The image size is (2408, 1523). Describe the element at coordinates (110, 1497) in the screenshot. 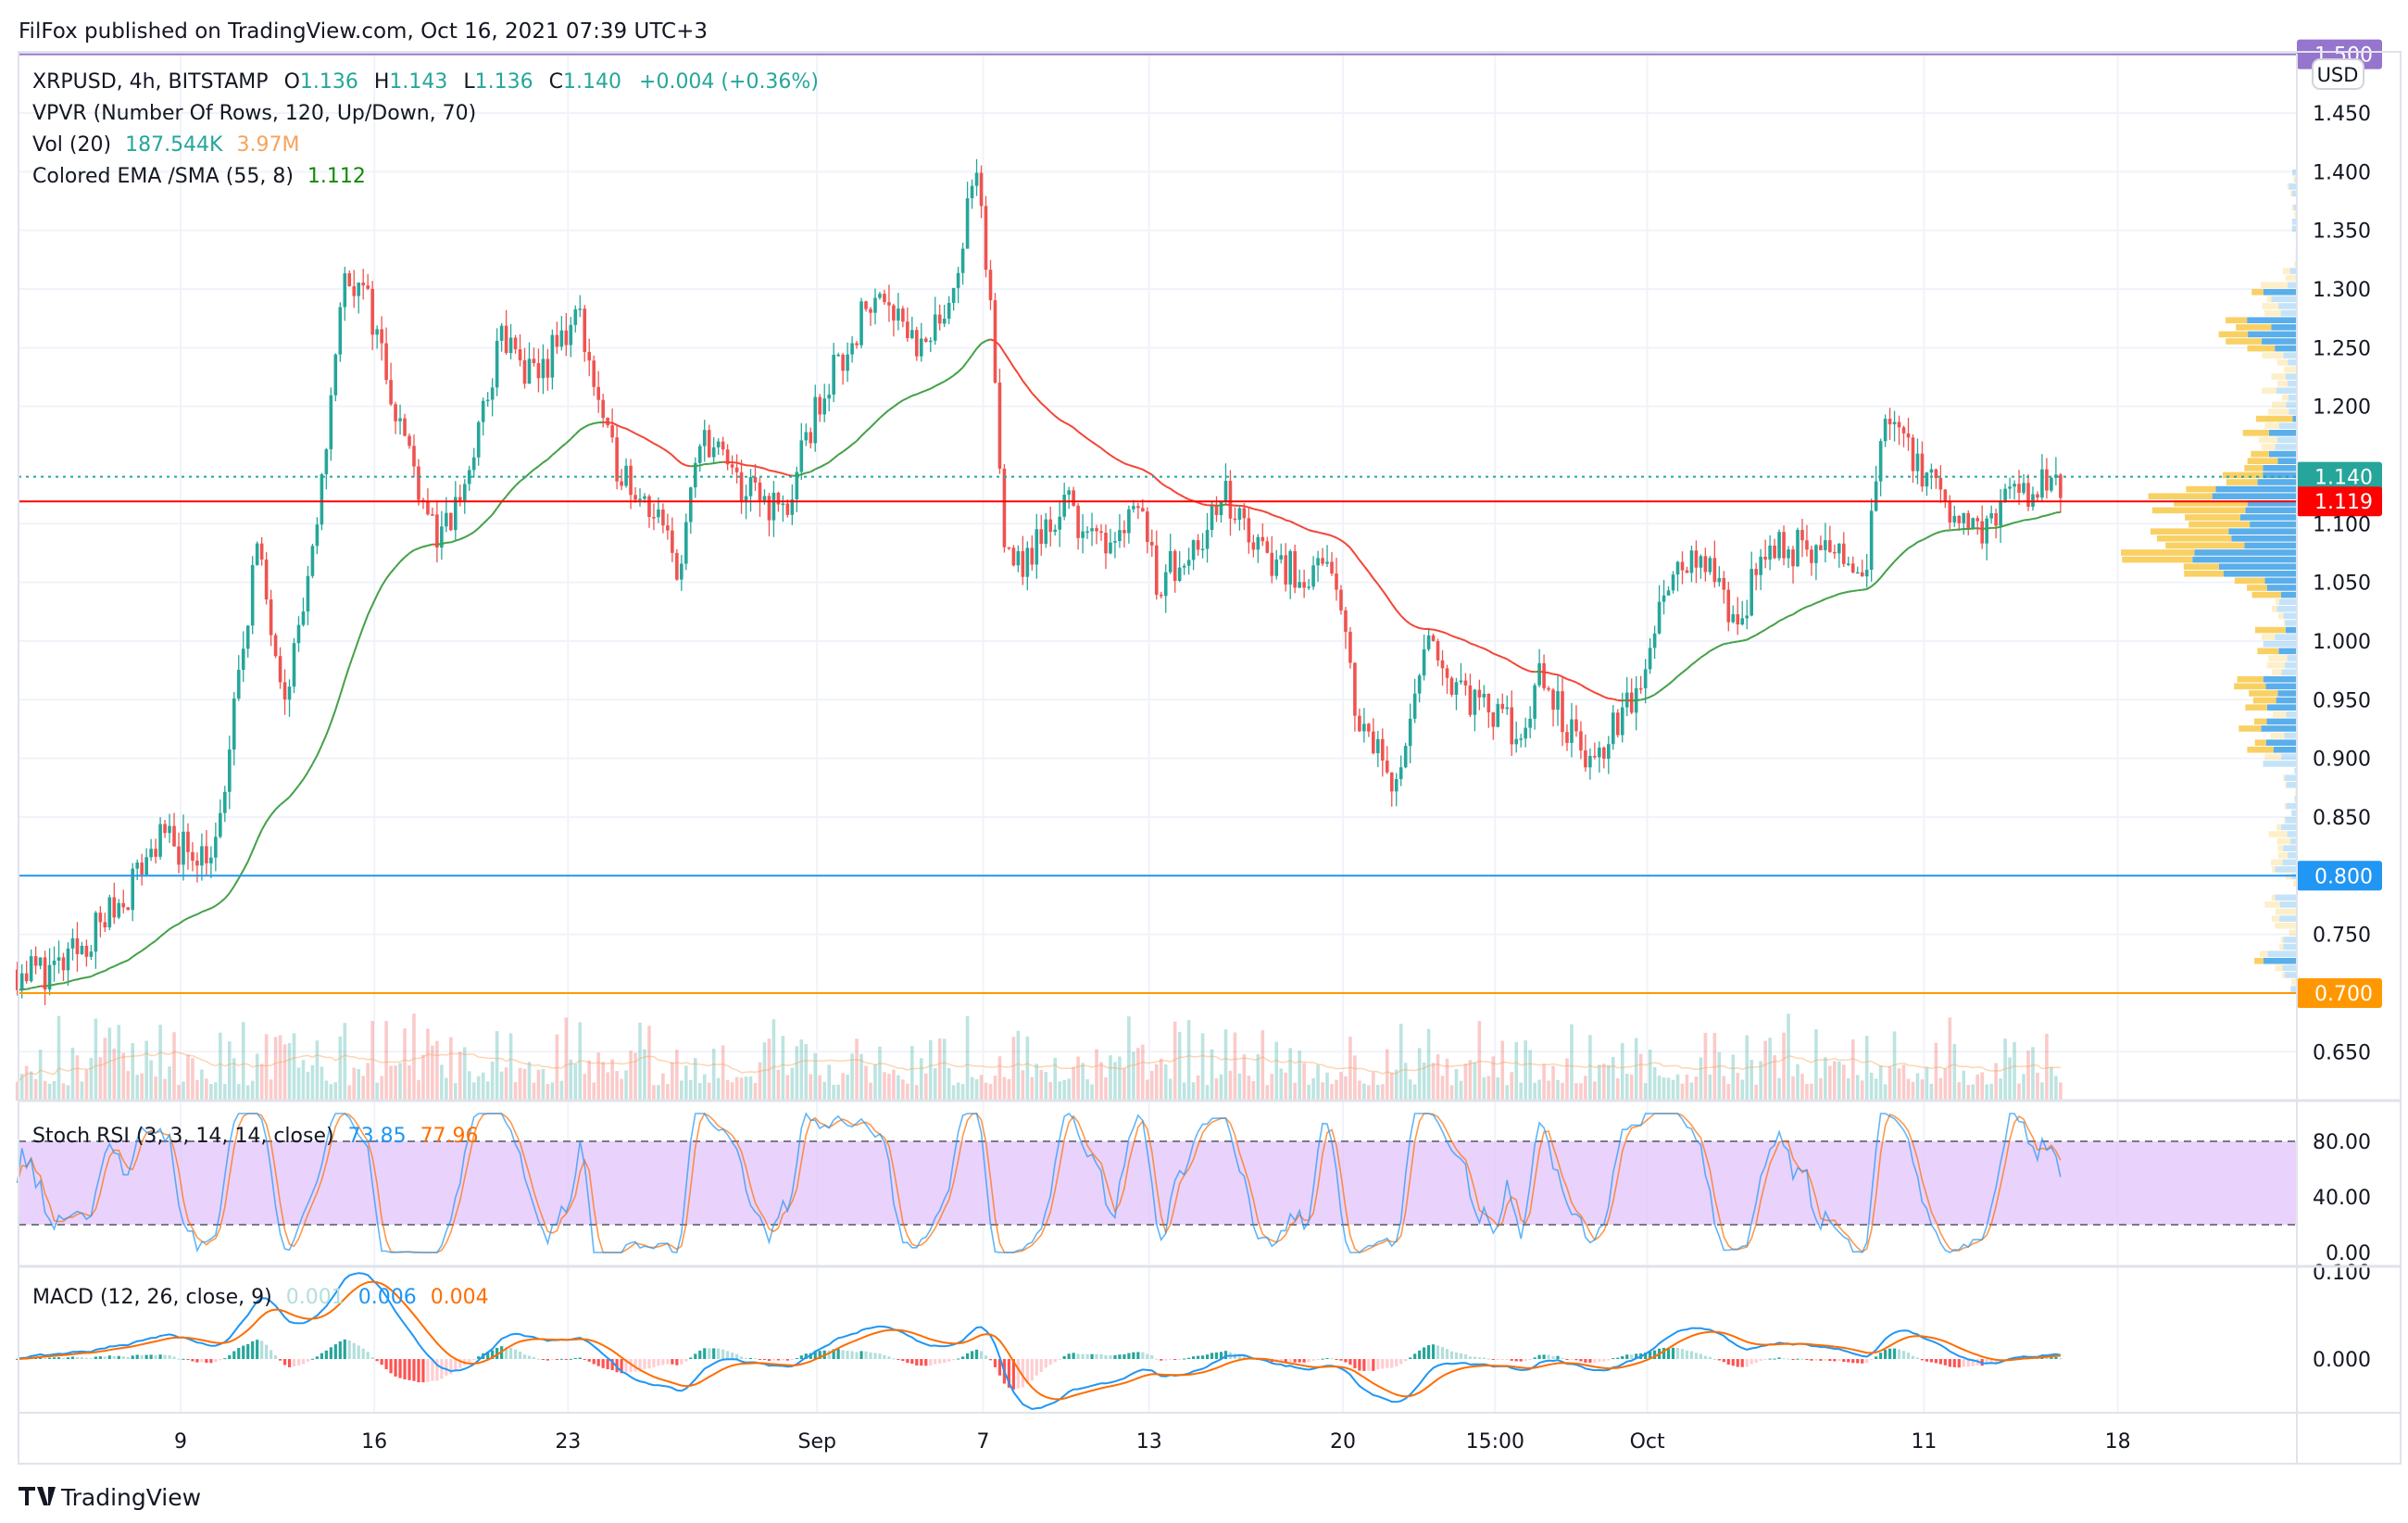

I see `tradingview-logo: TradingView` at that location.